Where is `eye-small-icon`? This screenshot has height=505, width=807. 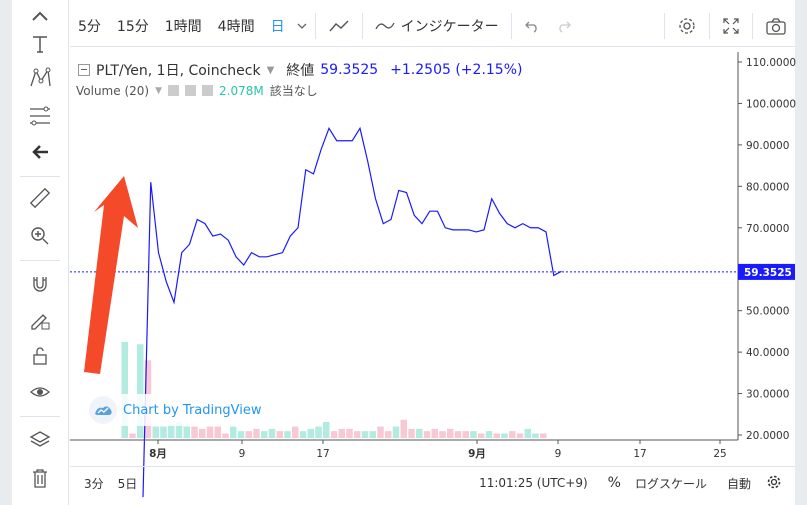 eye-small-icon is located at coordinates (173, 90).